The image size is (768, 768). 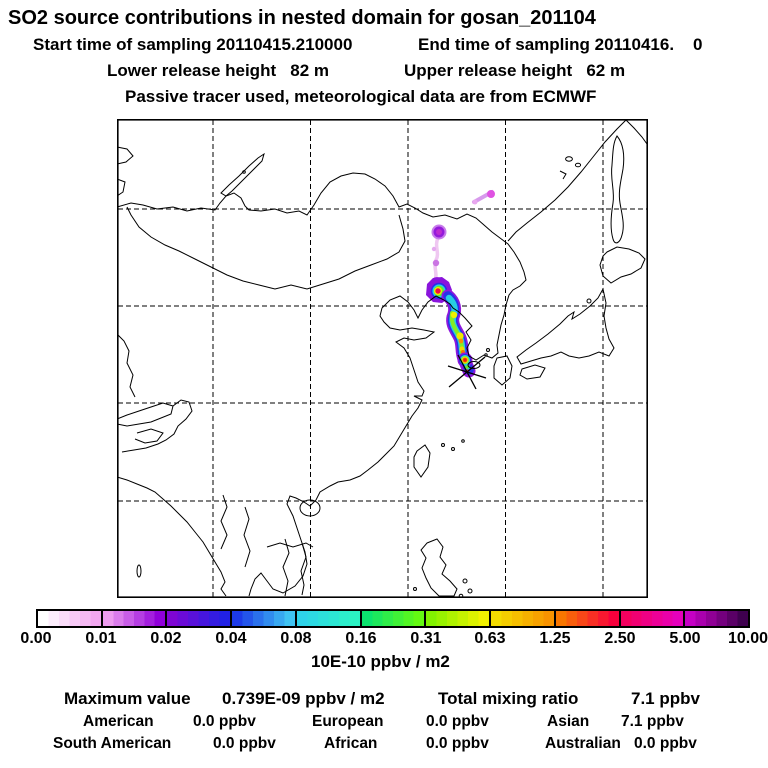 I want to click on colorbar-tick-label: 0.31, so click(x=426, y=638).